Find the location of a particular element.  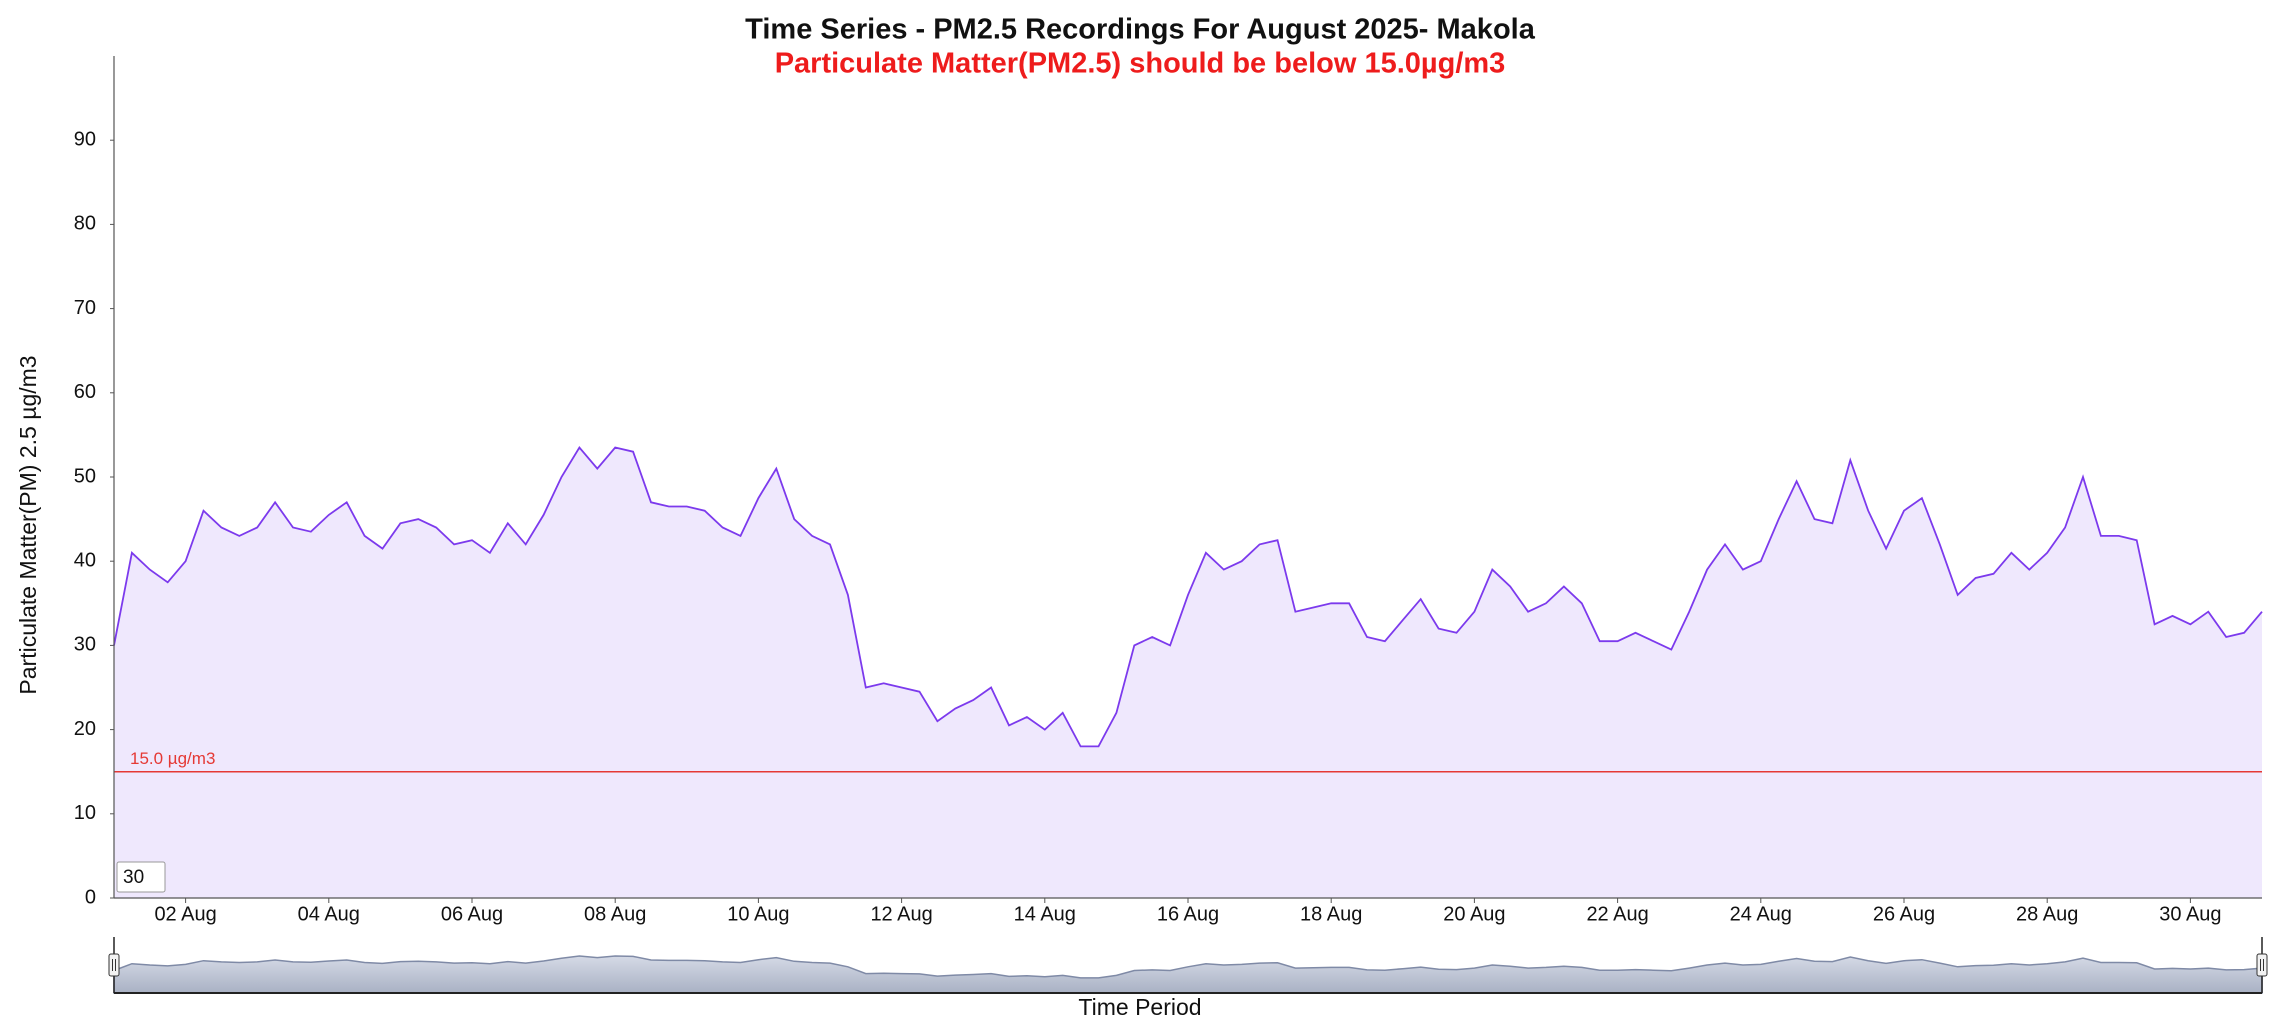

threshold-label: 15.0 µg/m3 is located at coordinates (172, 758).